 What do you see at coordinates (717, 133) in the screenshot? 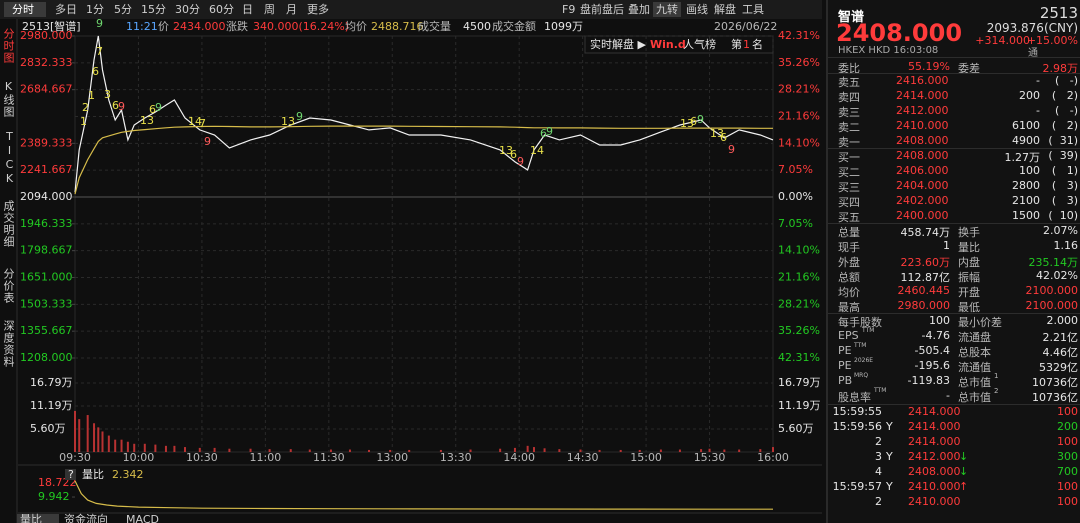
I see `td-mark: 13` at bounding box center [717, 133].